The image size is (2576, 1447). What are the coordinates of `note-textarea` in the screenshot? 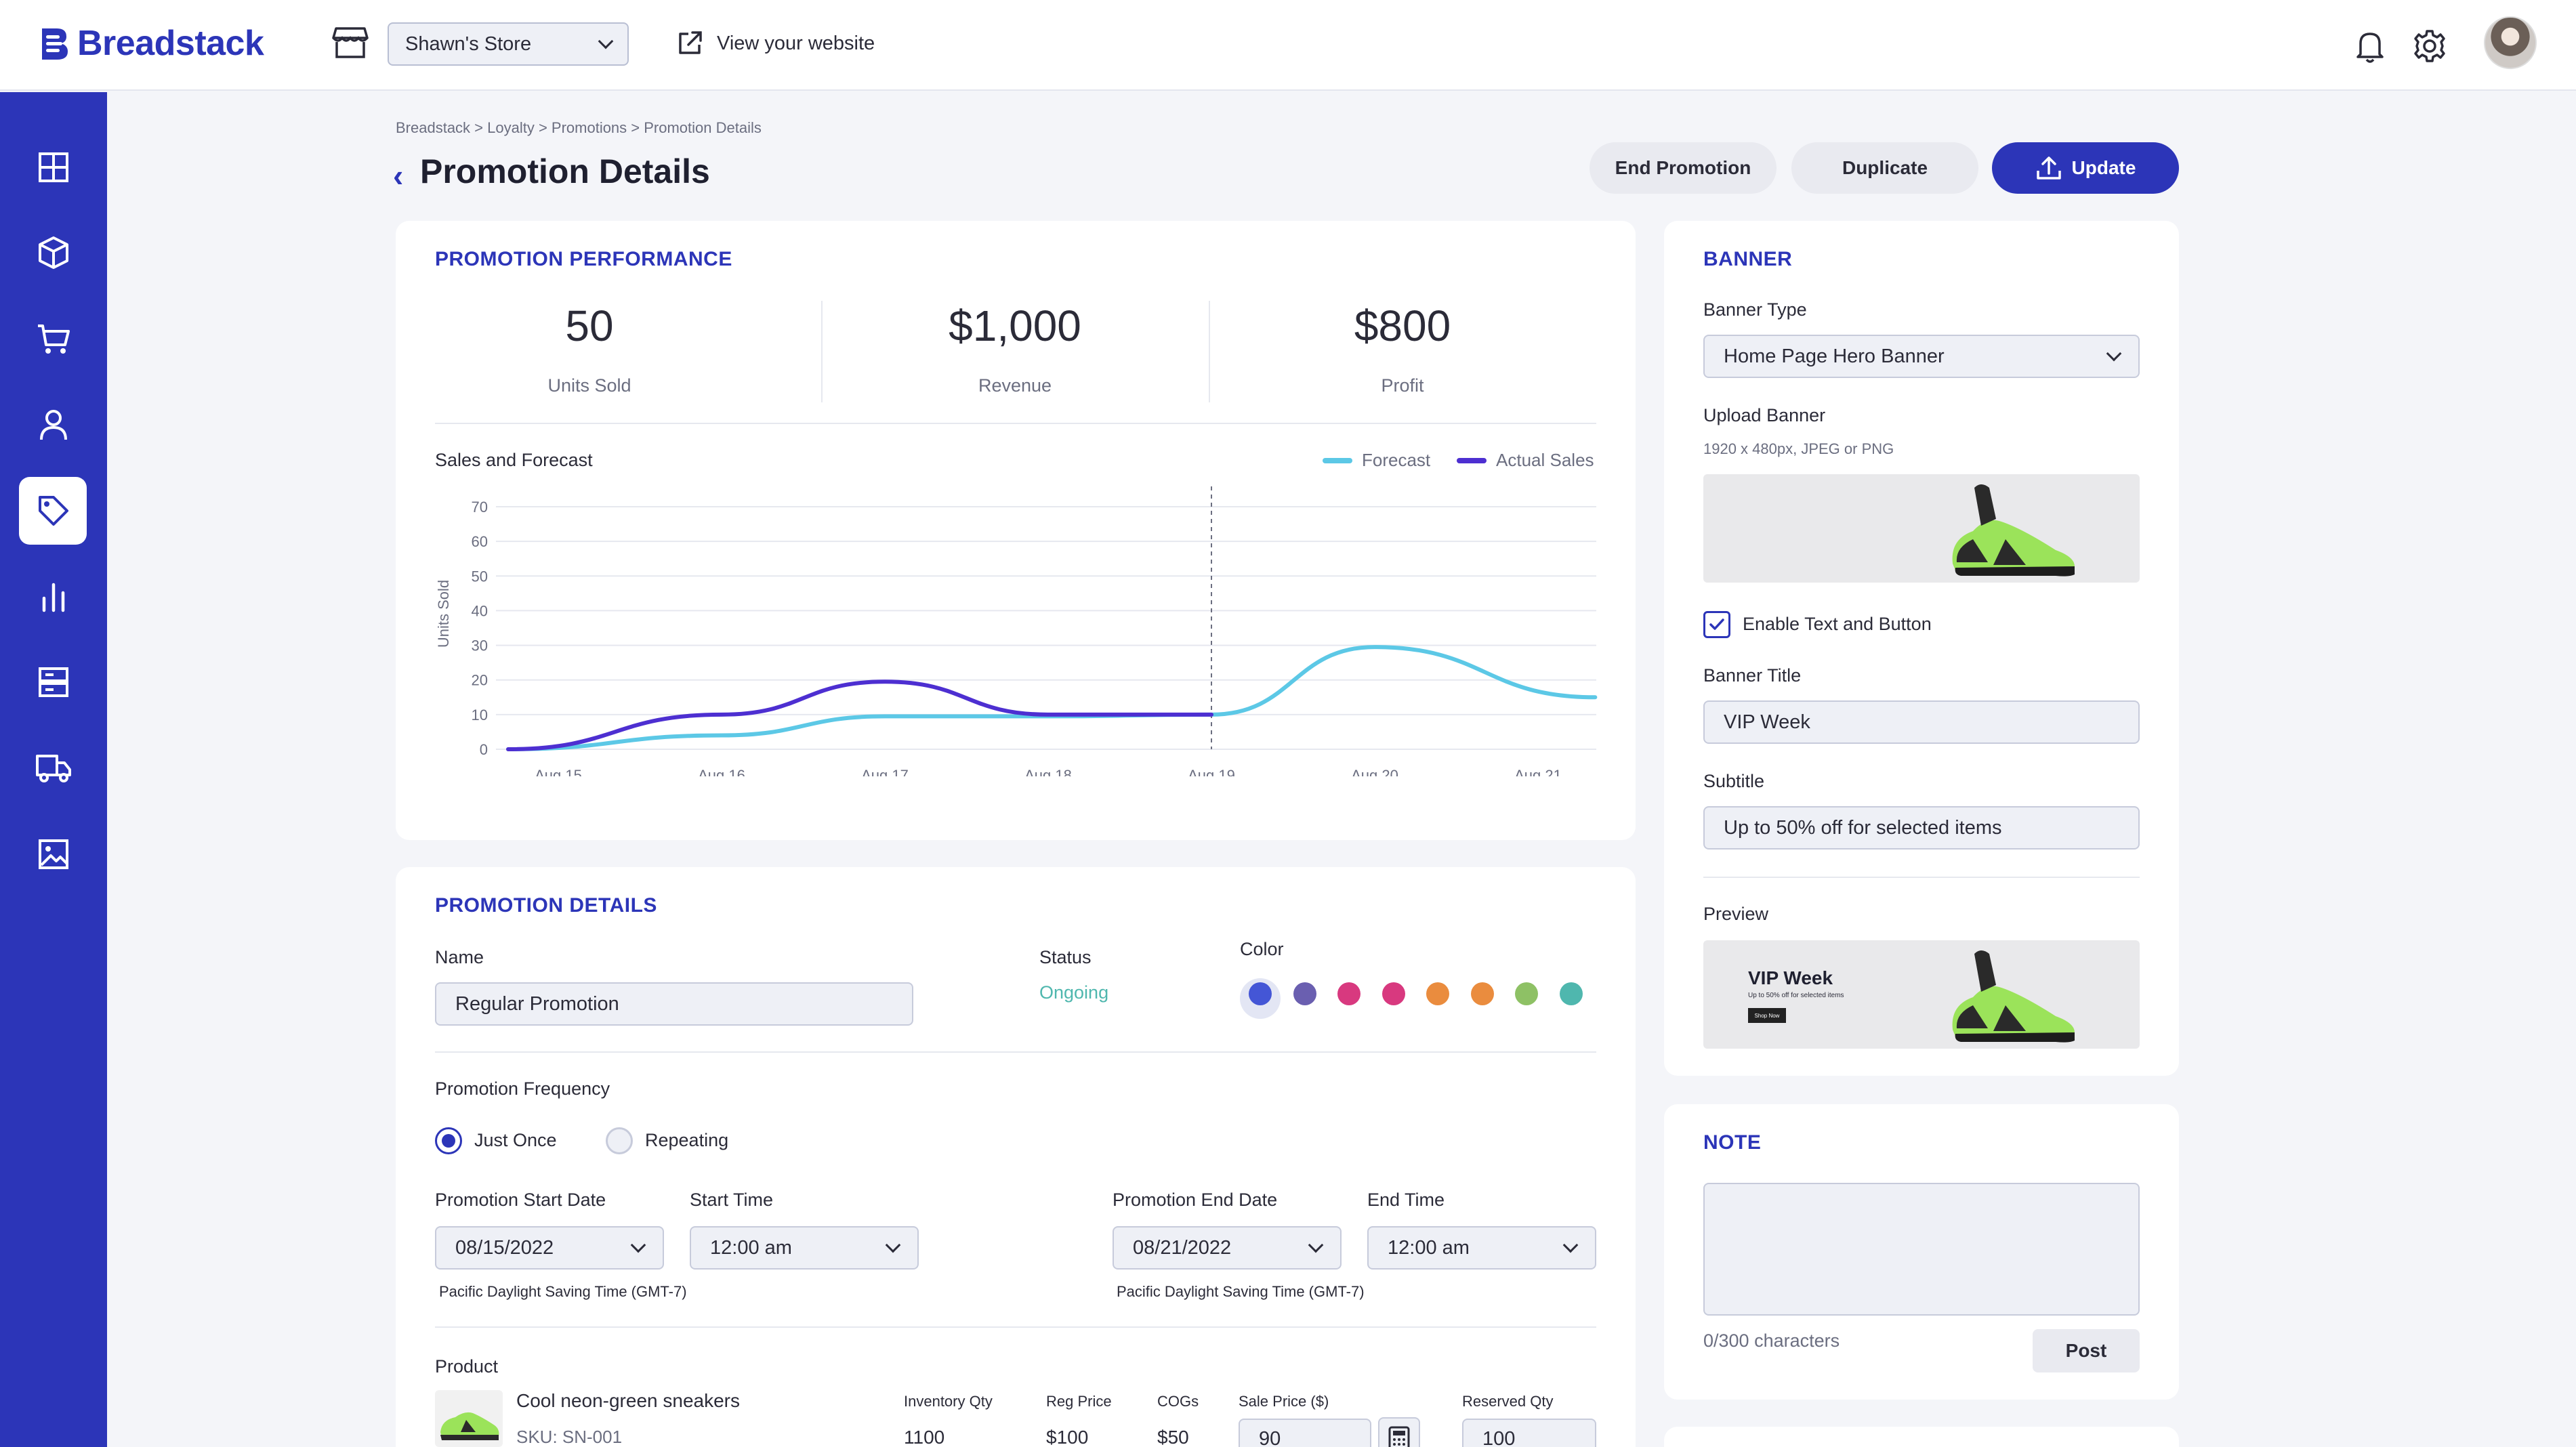 It's located at (1921, 1249).